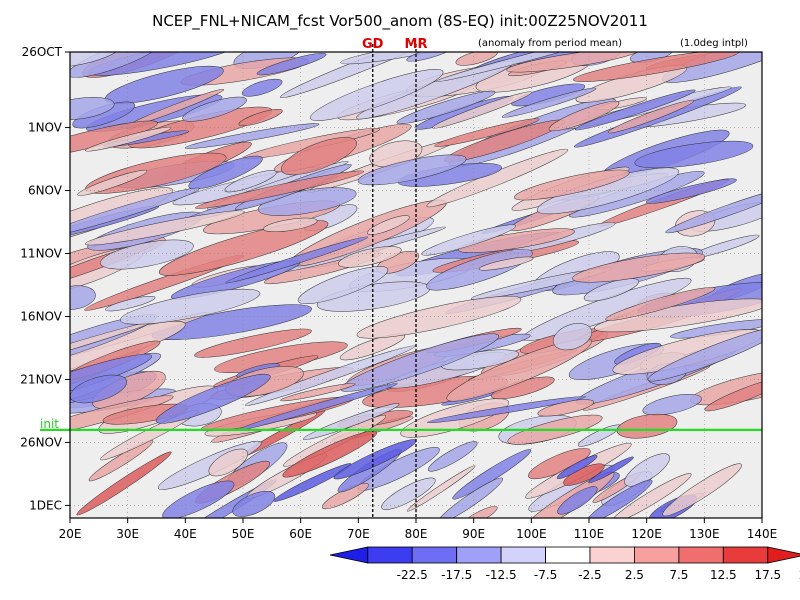 Image resolution: width=800 pixels, height=600 pixels. Describe the element at coordinates (70, 534) in the screenshot. I see `x-tick-label: 20E` at that location.